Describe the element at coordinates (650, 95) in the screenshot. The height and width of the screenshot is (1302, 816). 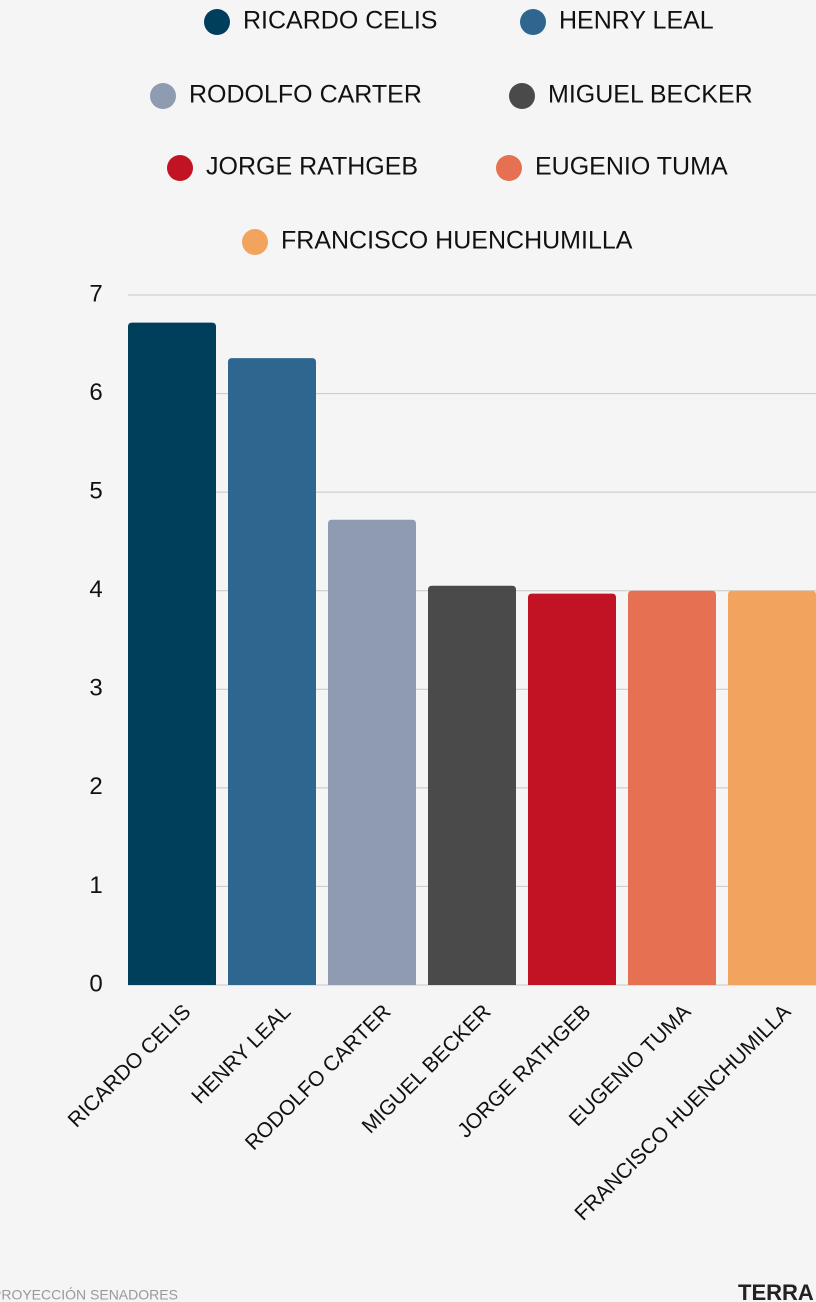
I see `legend-label: MIGUEL BECKER` at that location.